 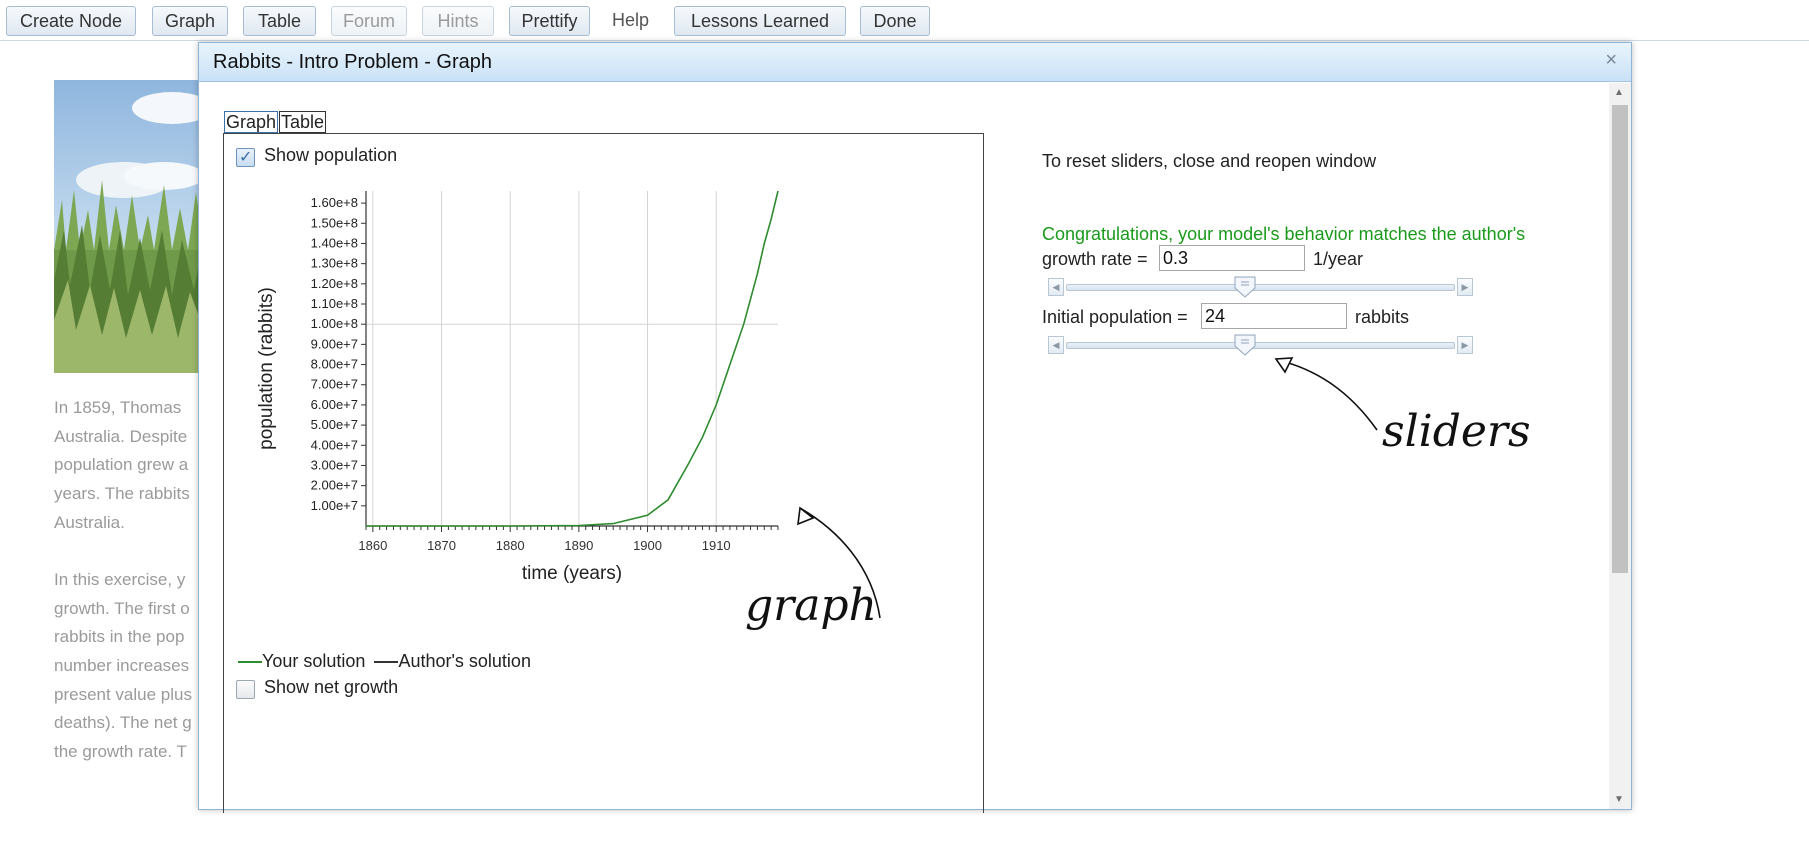 I want to click on growth-rate-input, so click(x=1232, y=258).